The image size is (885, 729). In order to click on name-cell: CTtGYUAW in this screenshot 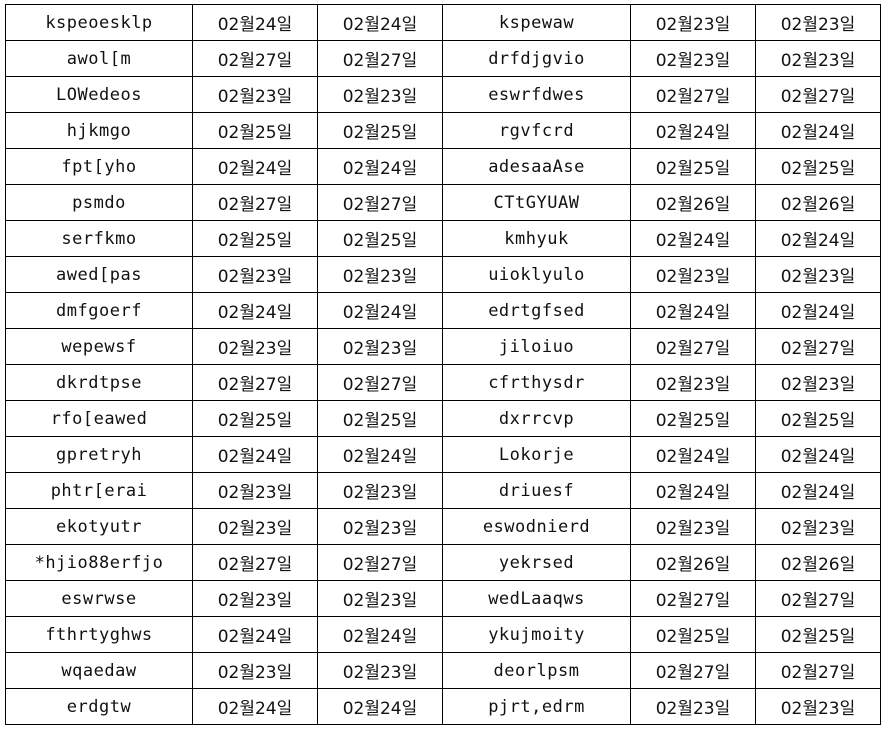, I will do `click(536, 202)`.